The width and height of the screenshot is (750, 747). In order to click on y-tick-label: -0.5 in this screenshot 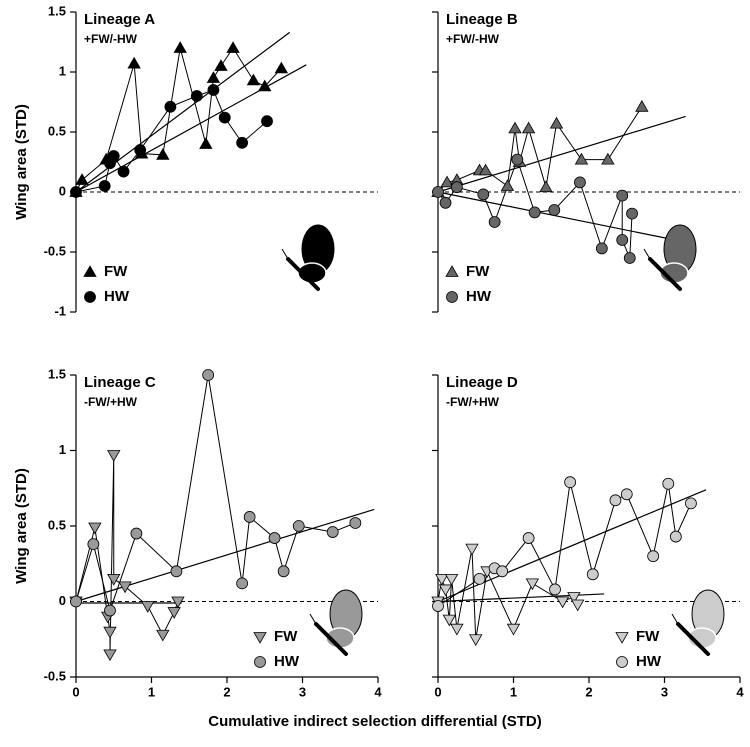, I will do `click(55, 675)`.